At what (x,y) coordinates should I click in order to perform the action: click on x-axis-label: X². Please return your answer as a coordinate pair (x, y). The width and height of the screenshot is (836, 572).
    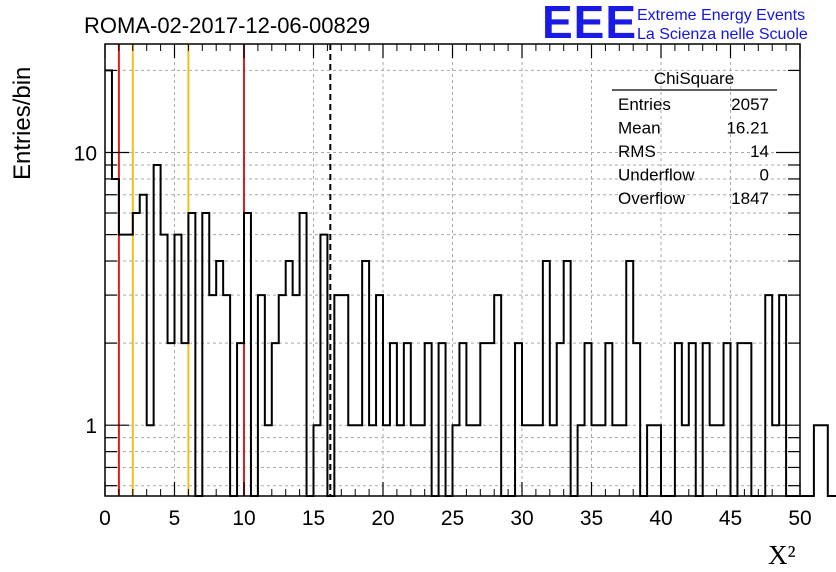
    Looking at the image, I should click on (782, 555).